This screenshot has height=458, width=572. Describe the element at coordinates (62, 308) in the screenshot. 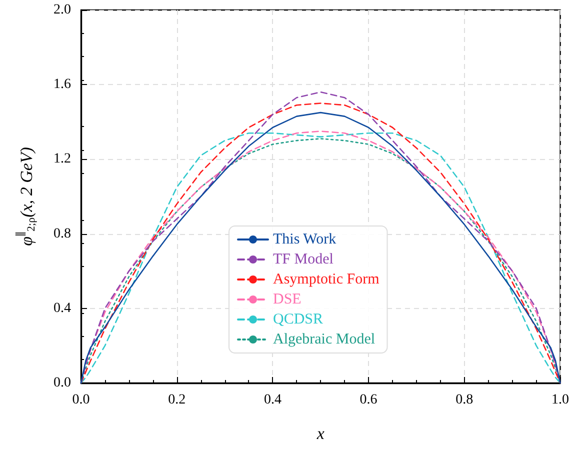

I see `y-tick-label: 0.4` at that location.